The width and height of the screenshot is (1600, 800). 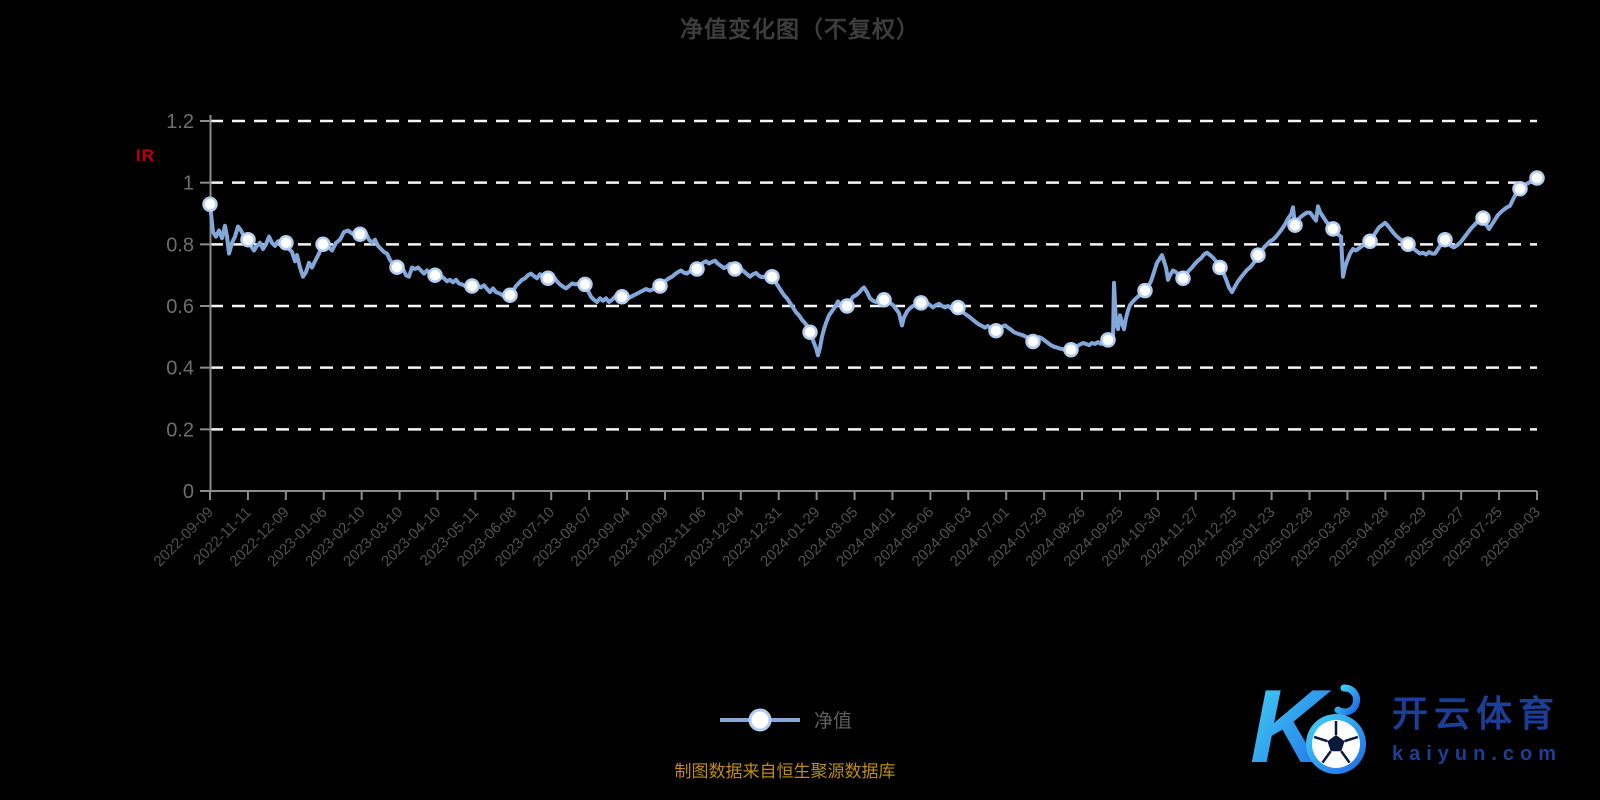 What do you see at coordinates (800, 29) in the screenshot?
I see `page-title: 净值变化图（不复权）` at bounding box center [800, 29].